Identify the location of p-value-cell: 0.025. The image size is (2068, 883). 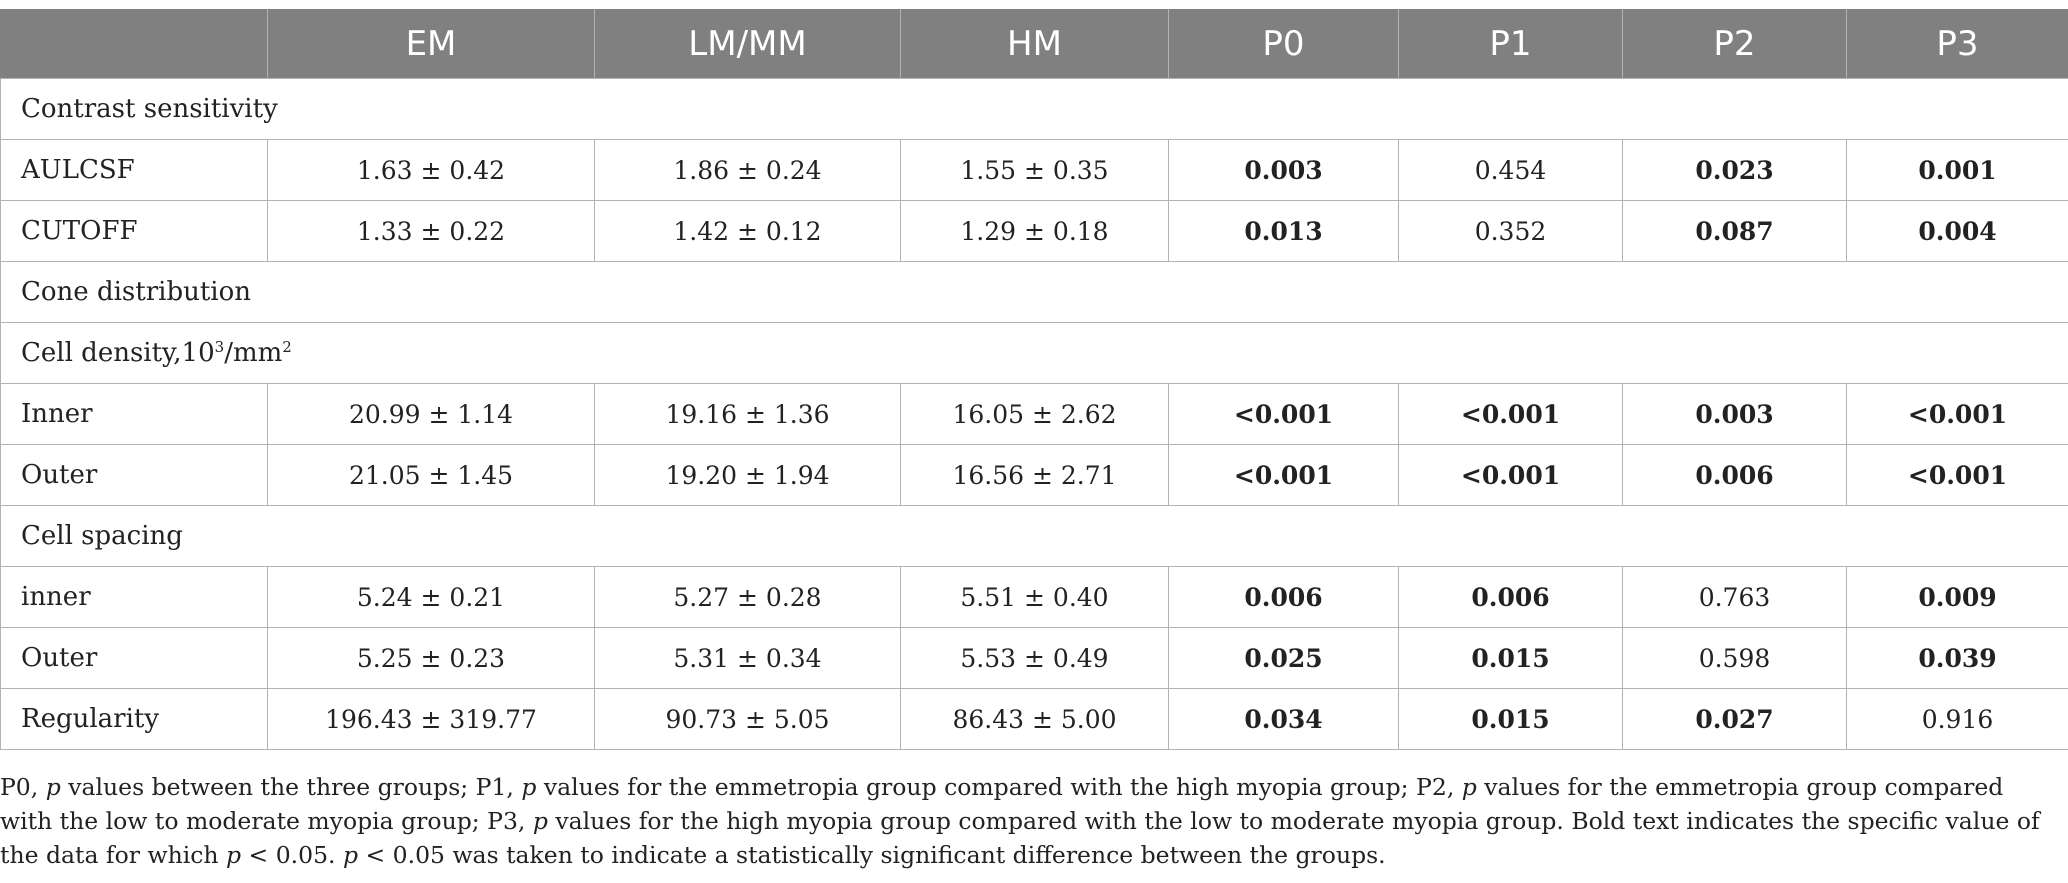
(1283, 658).